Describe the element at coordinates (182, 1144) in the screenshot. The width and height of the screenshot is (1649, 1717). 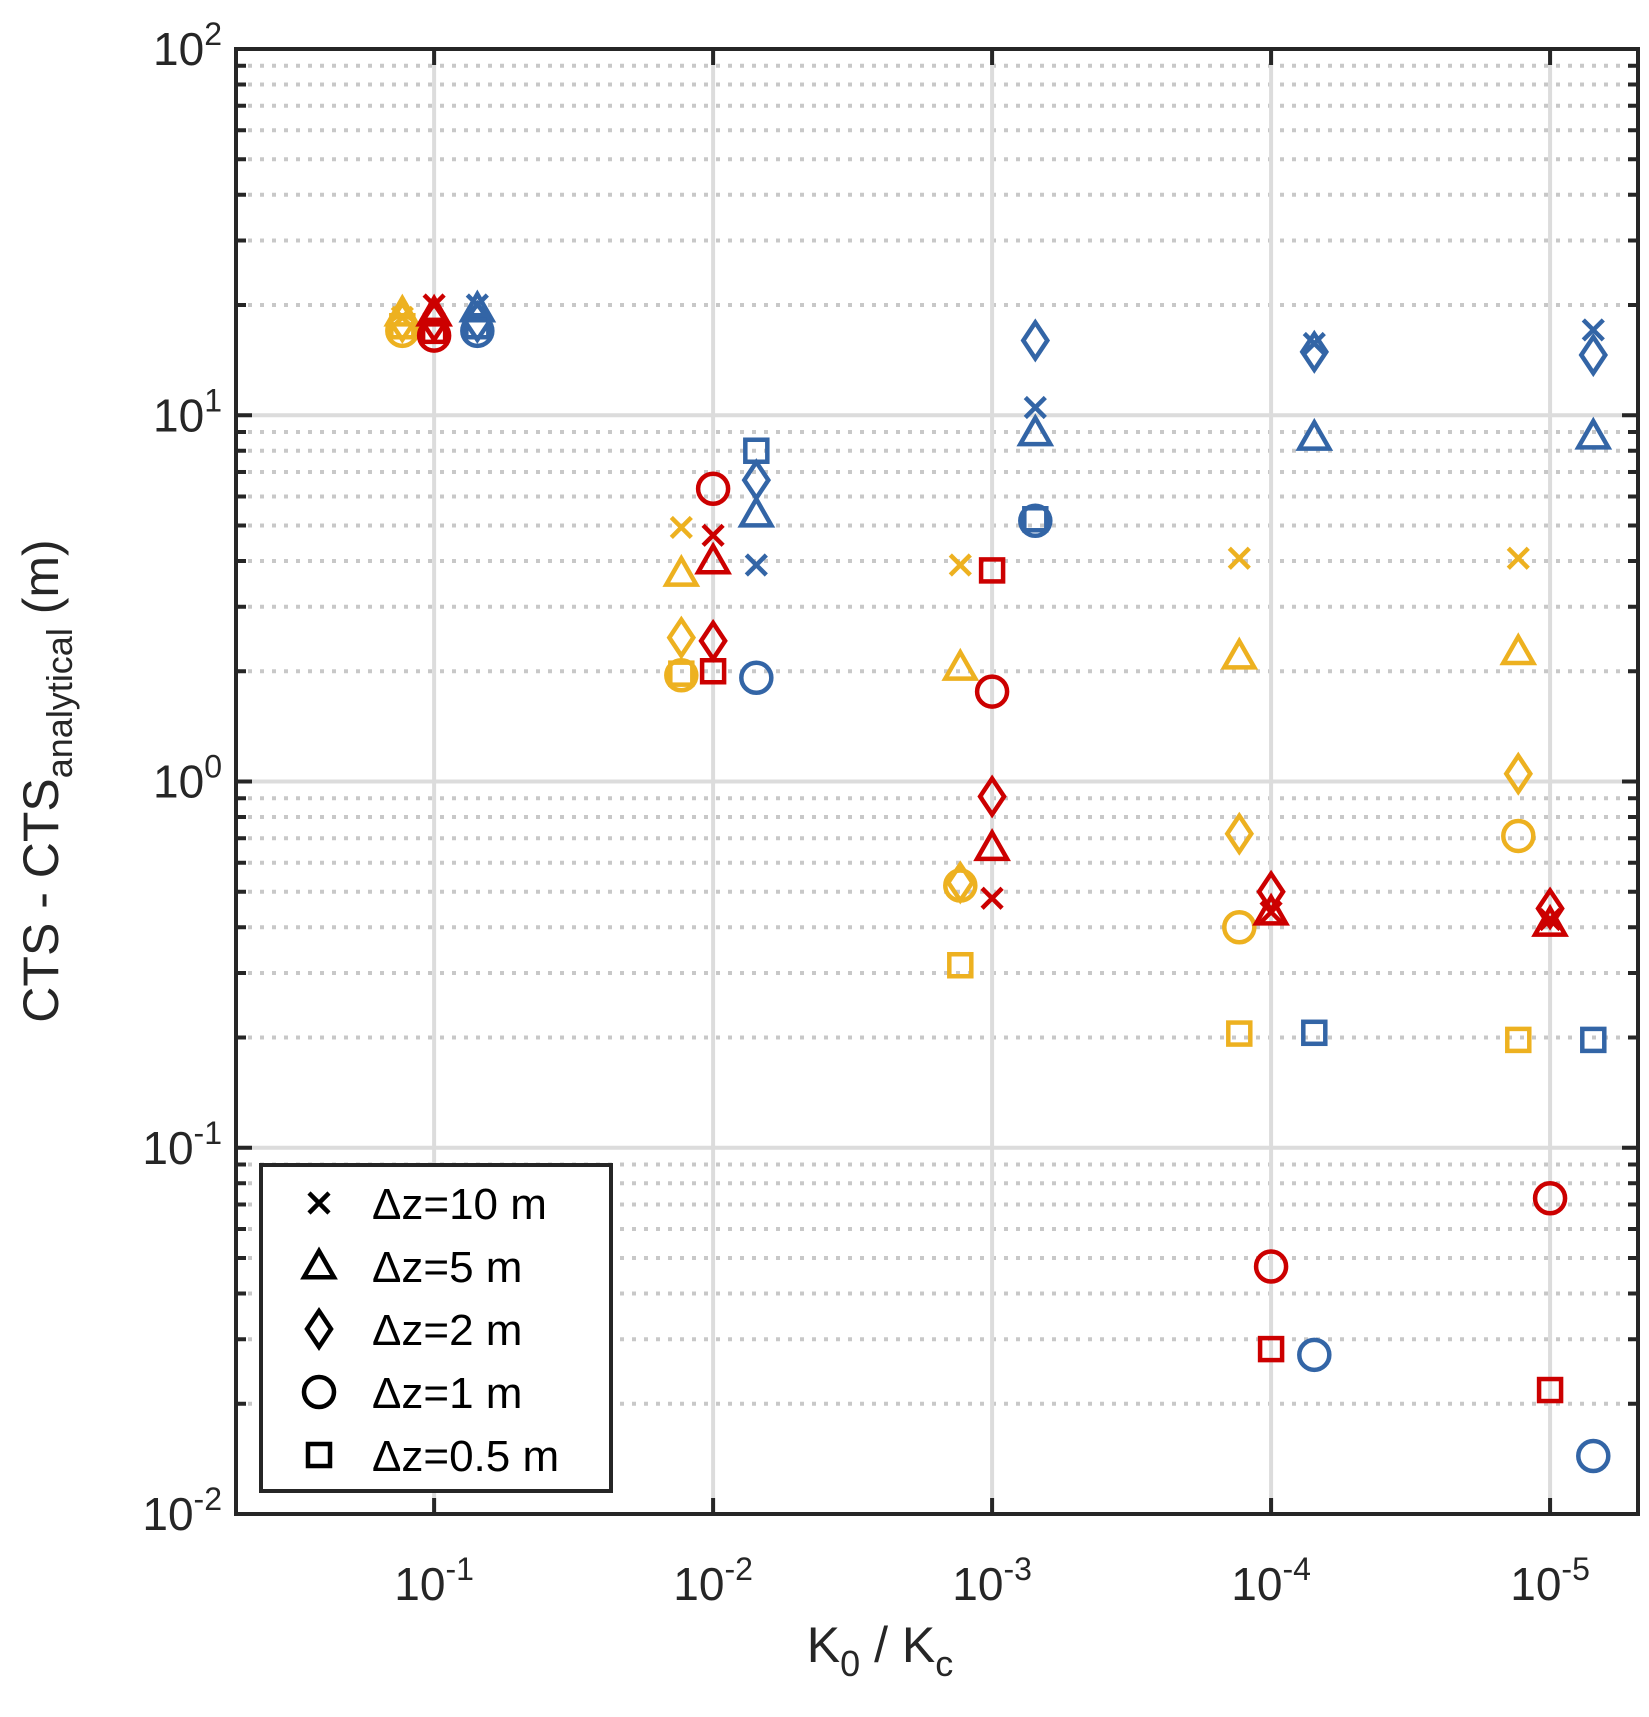
I see `y-tick-label: 10⁻¹` at that location.